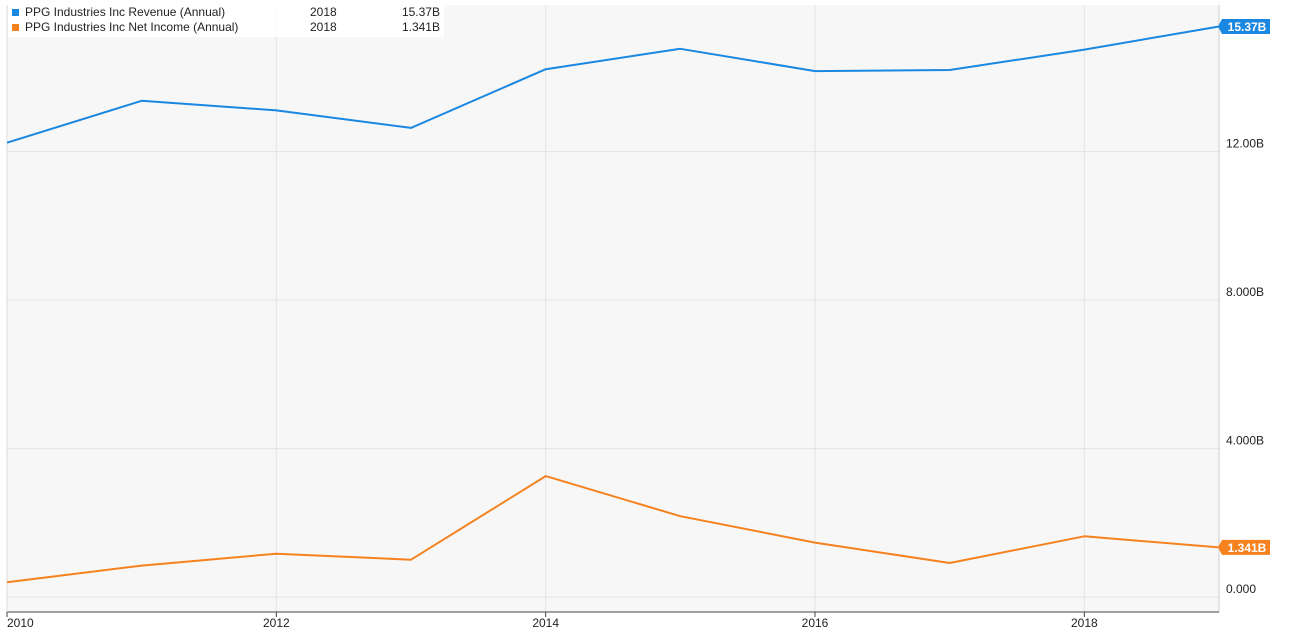 The height and width of the screenshot is (643, 1300). Describe the element at coordinates (1084, 623) in the screenshot. I see `x-tick-label: 2018` at that location.